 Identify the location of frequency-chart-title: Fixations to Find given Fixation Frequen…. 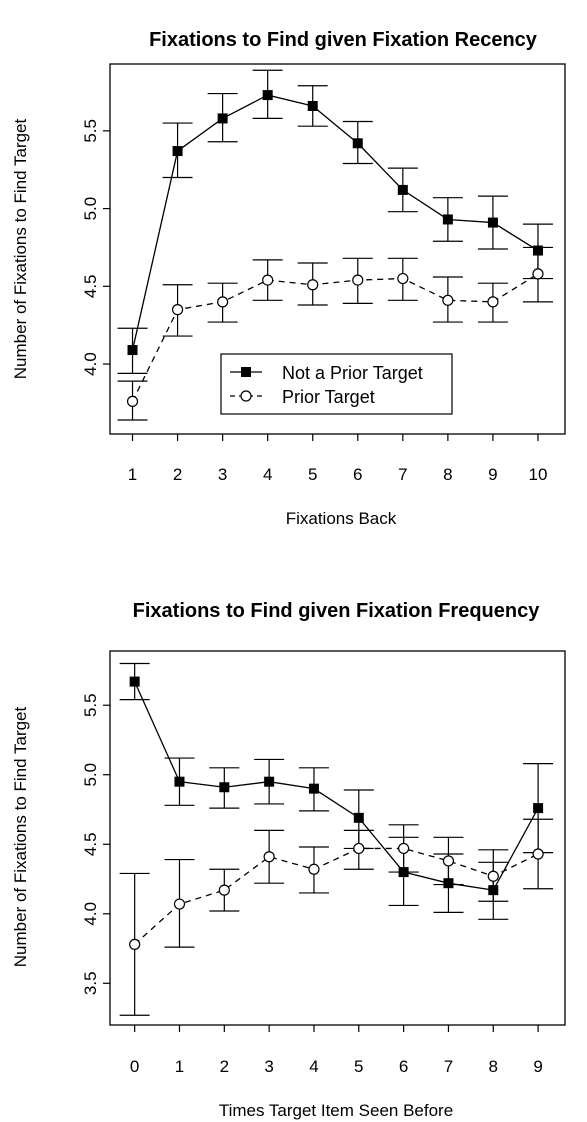
(337, 611).